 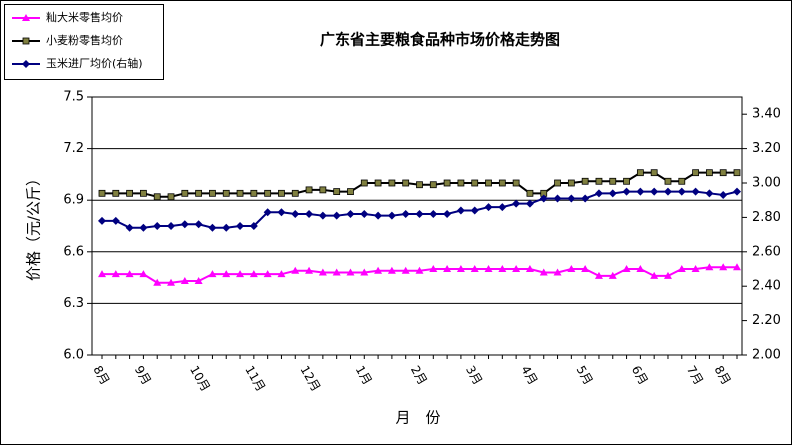 I want to click on legend-label: 玉米进厂均价(右轴), so click(x=94, y=63).